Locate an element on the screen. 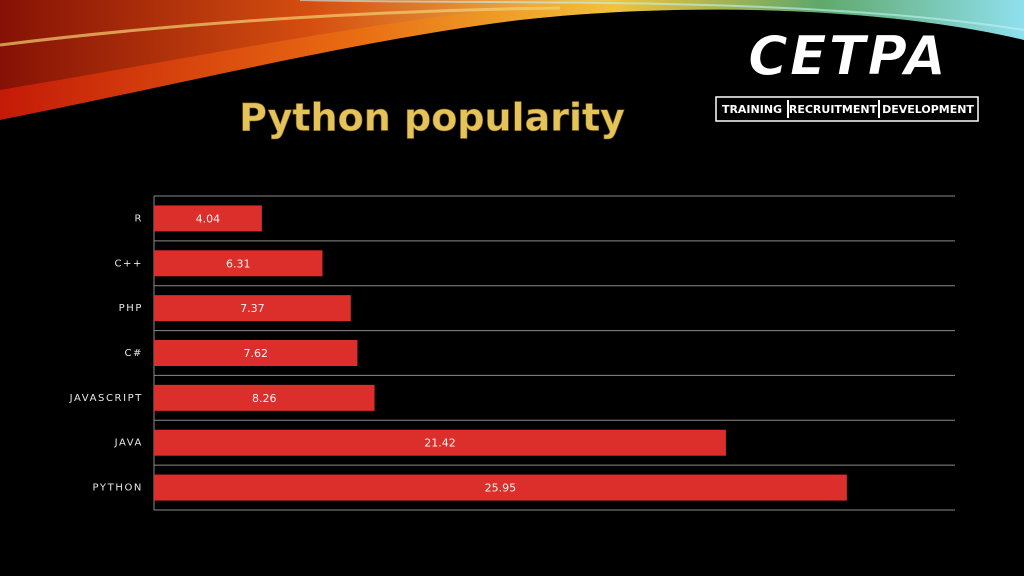 This screenshot has width=1024, height=576. y-tick-label: C# is located at coordinates (133, 353).